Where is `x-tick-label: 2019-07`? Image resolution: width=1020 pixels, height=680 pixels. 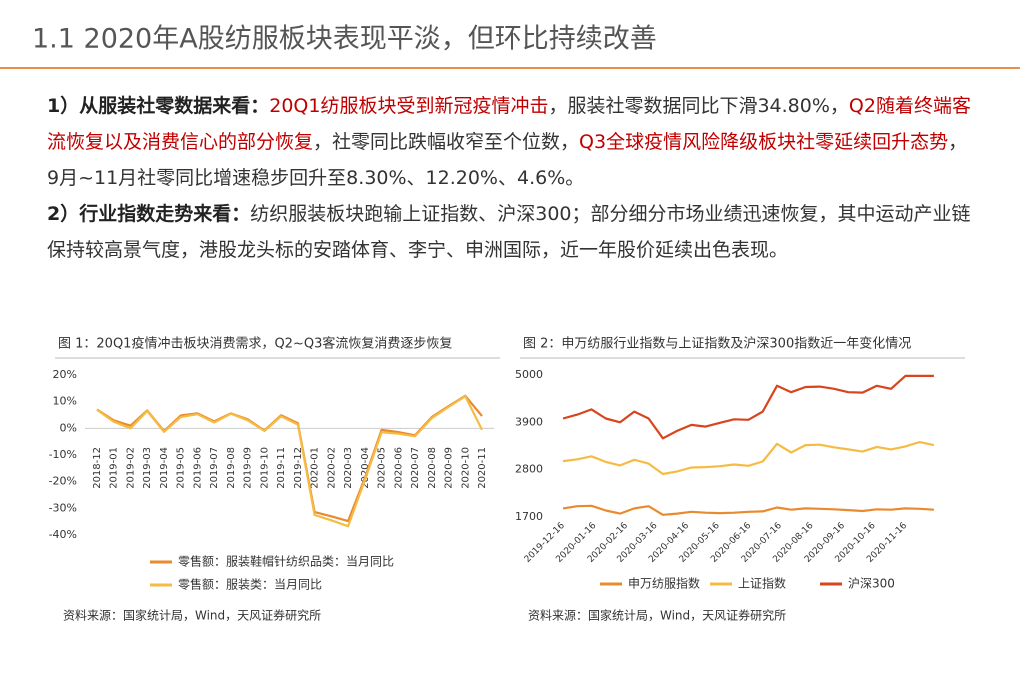 x-tick-label: 2019-07 is located at coordinates (214, 468).